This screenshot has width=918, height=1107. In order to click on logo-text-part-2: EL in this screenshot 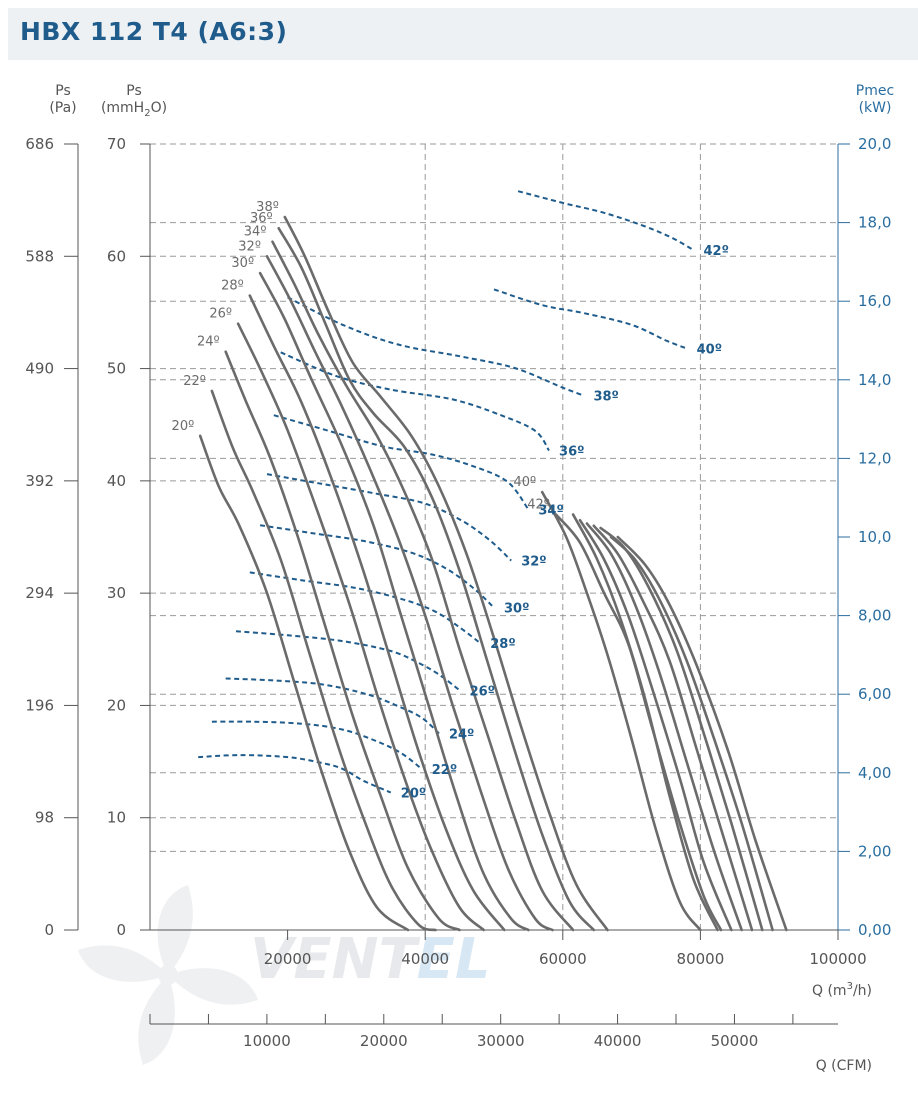, I will do `click(454, 959)`.